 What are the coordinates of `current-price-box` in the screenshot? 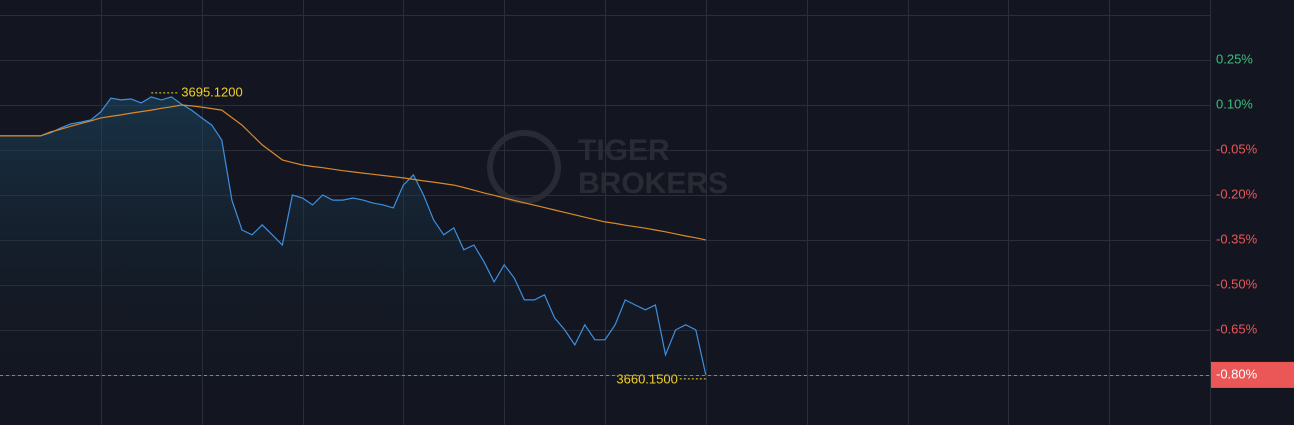 It's located at (1252, 374).